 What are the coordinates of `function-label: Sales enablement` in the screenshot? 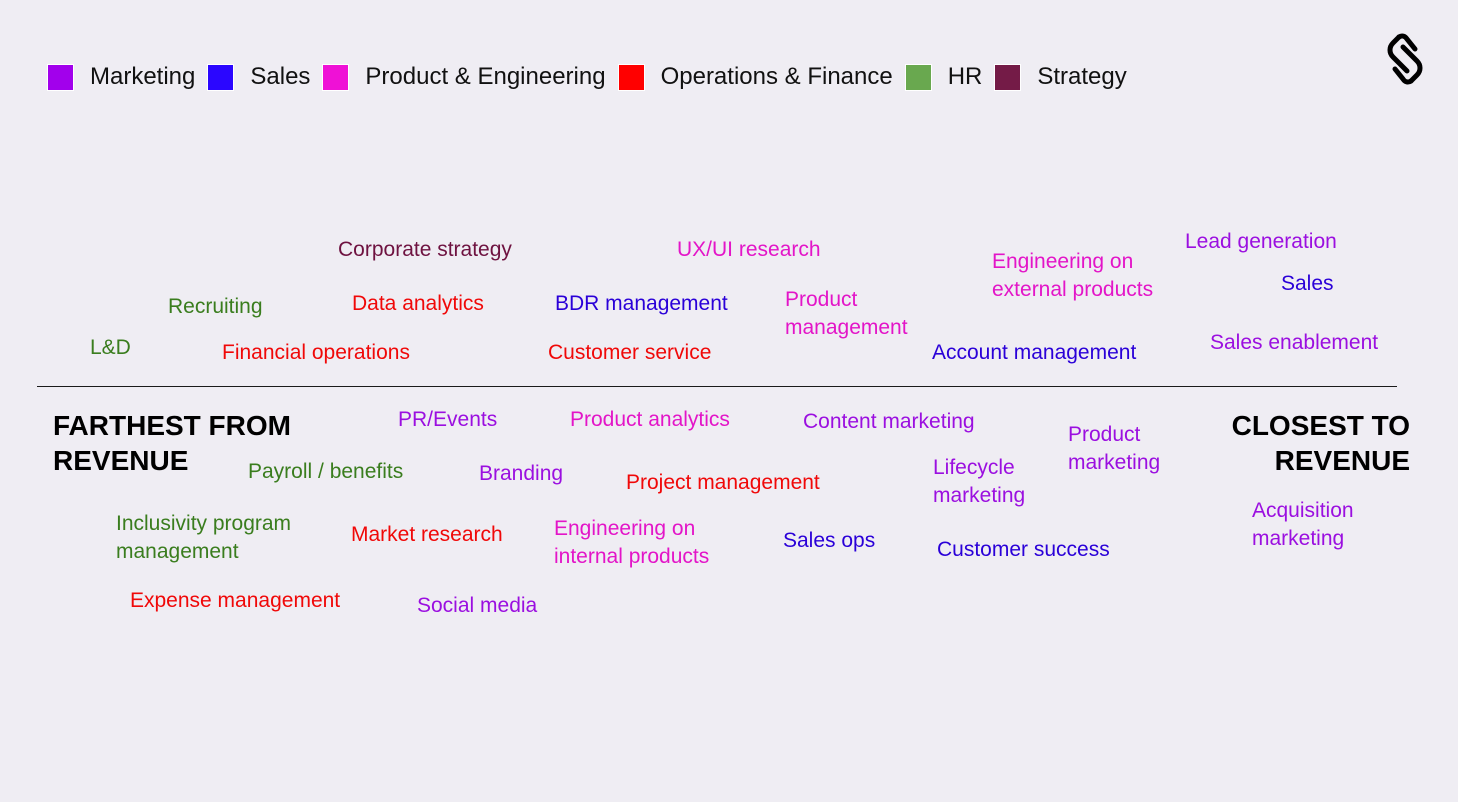 It's located at (1294, 342).